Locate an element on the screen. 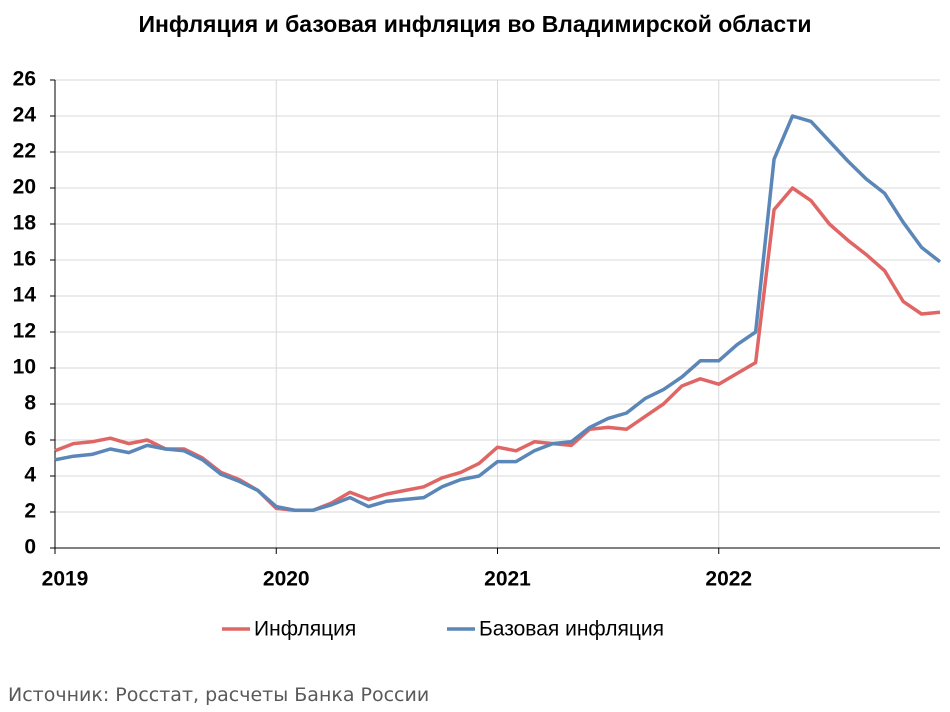 This screenshot has width=950, height=712. y-tick-label: 24 is located at coordinates (25, 115).